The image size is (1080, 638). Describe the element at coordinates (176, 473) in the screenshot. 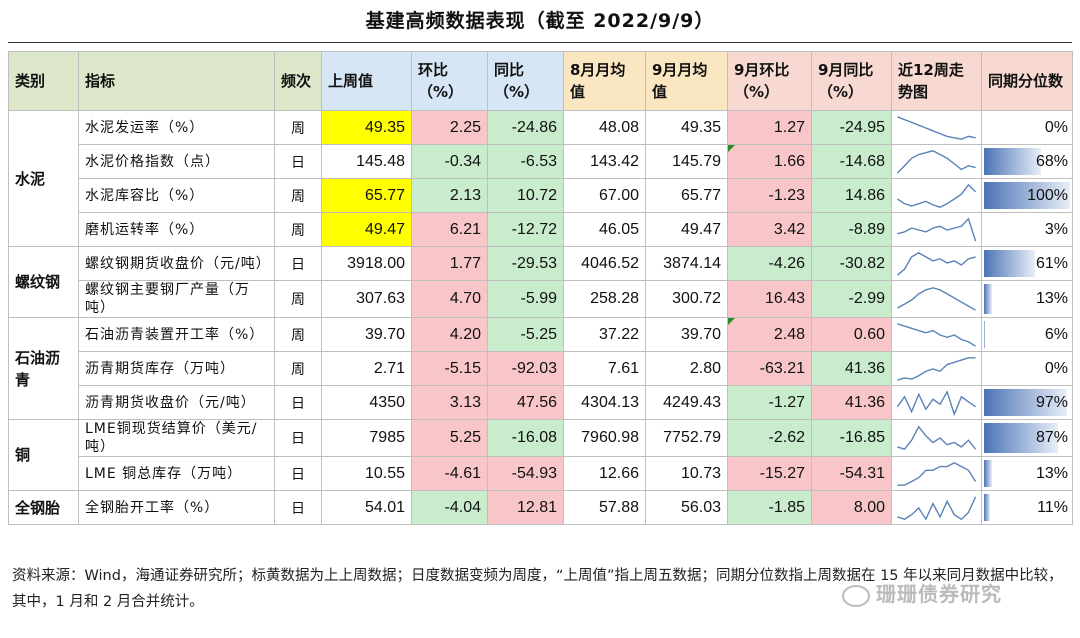

I see `indicator-cell: LME 铜总库存（万吨）` at that location.